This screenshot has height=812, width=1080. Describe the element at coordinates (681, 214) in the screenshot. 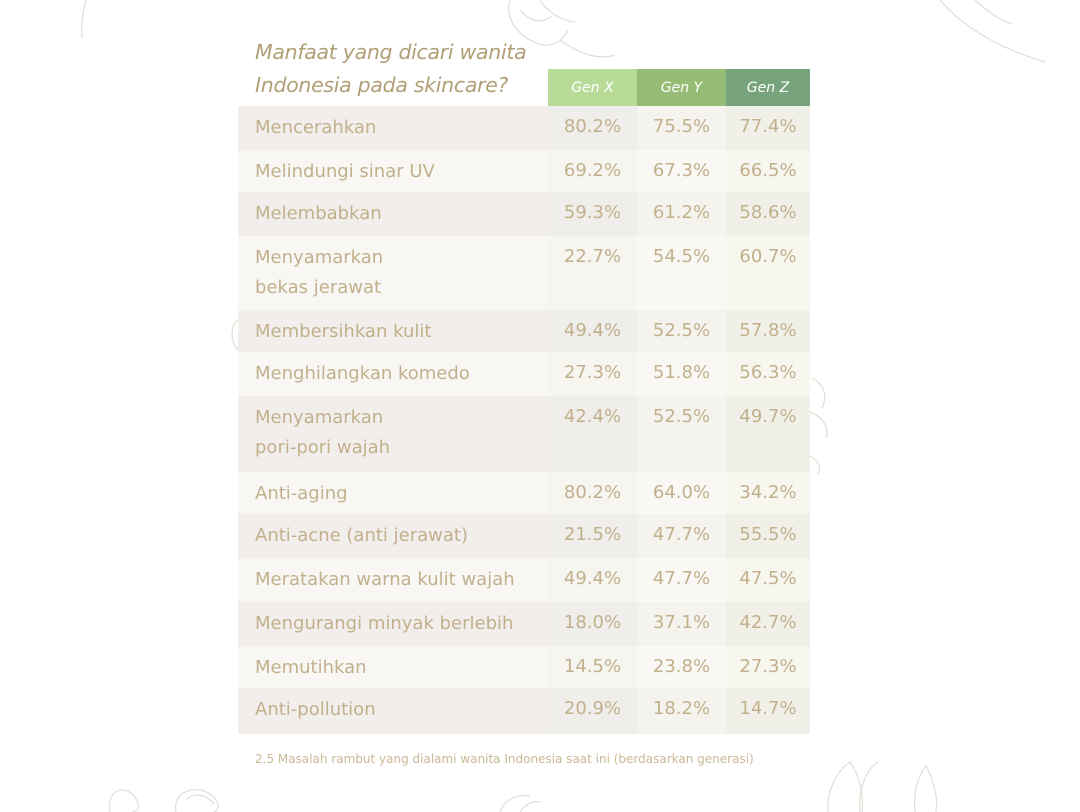

I see `value-cell-gen-y: 61.2%` at that location.